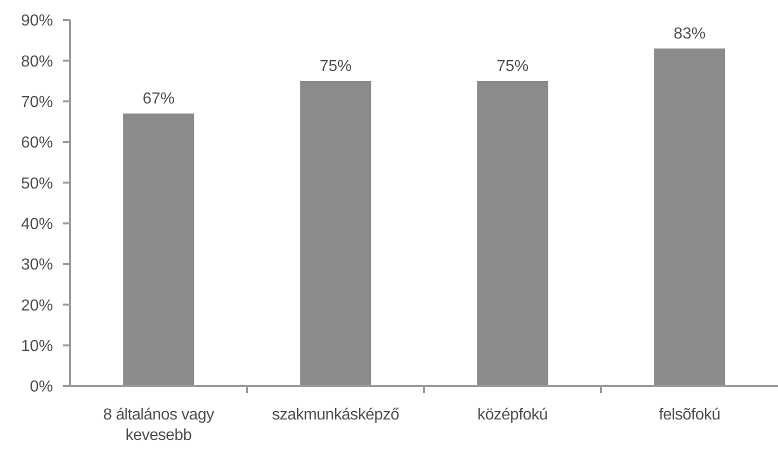 This screenshot has height=456, width=778. Describe the element at coordinates (36, 21) in the screenshot. I see `y-tick-label: 90%` at that location.